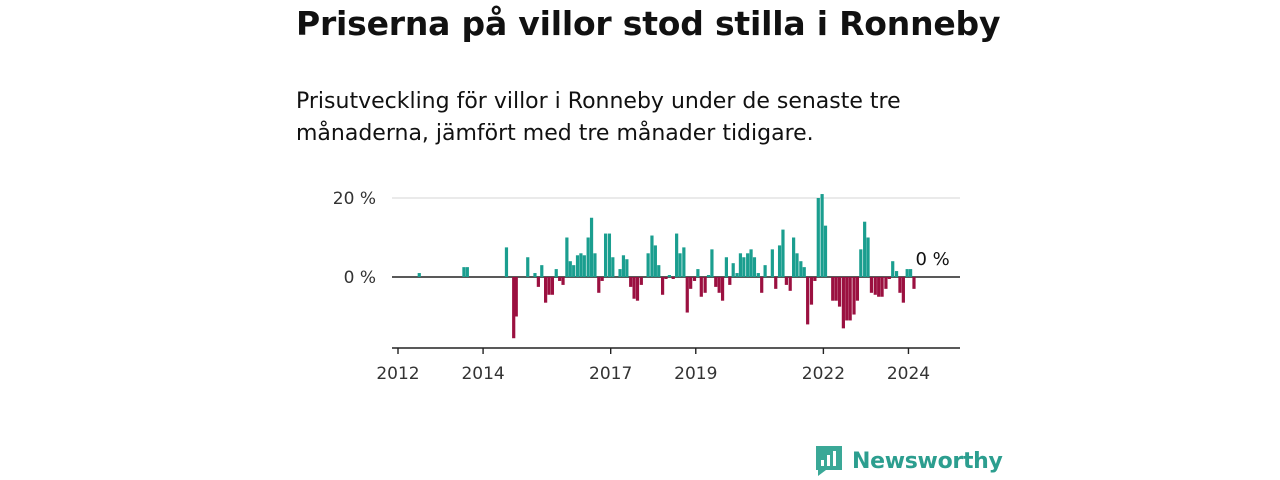  Describe the element at coordinates (610, 374) in the screenshot. I see `x-tick-label: 2017` at that location.